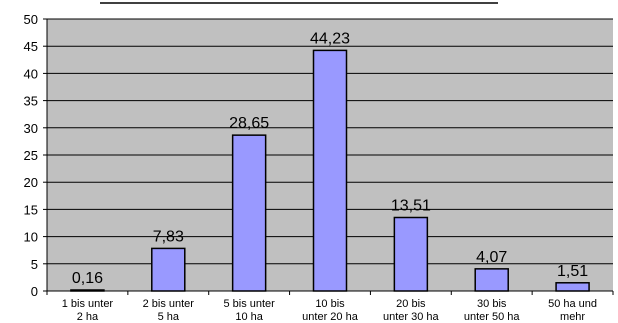 The width and height of the screenshot is (618, 323). Describe the element at coordinates (31, 19) in the screenshot. I see `y-tick-label: 50` at that location.